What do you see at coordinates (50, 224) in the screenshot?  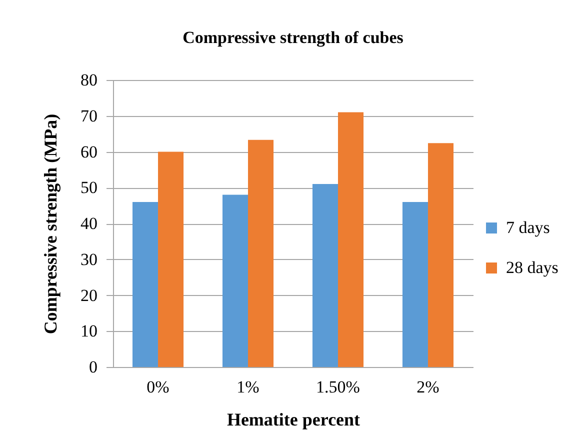 I see `y-axis-title: Compressive strength (MPa)` at bounding box center [50, 224].